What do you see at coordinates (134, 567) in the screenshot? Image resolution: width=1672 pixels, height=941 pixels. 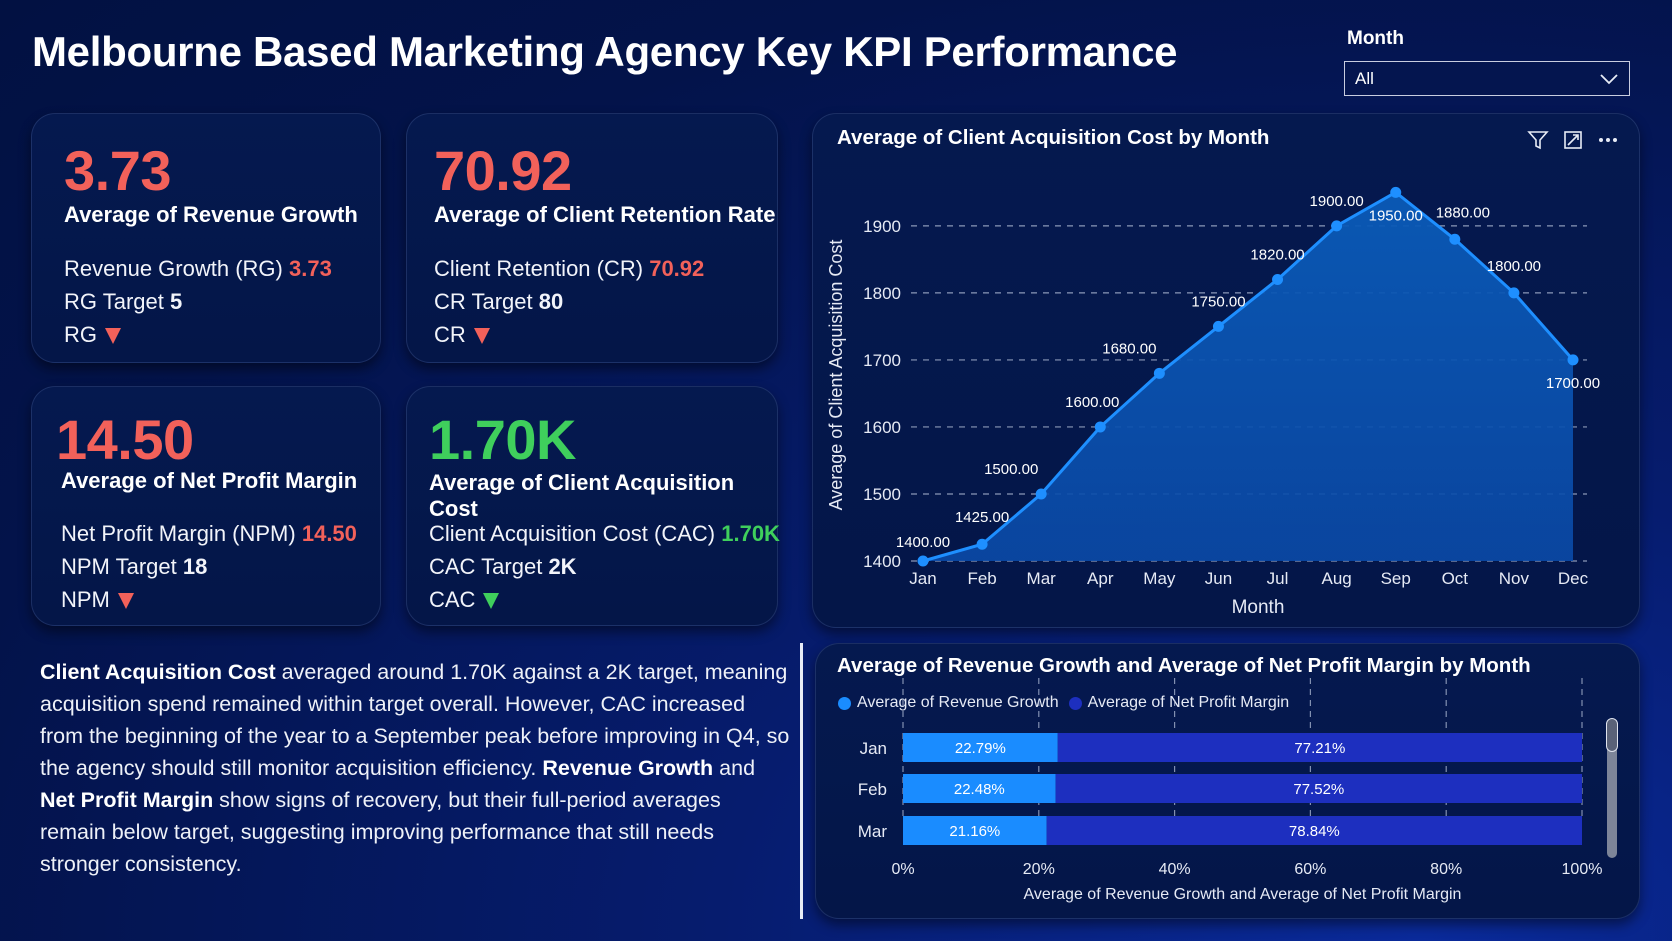 I see `kpi-target-line: NPM Target 18` at bounding box center [134, 567].